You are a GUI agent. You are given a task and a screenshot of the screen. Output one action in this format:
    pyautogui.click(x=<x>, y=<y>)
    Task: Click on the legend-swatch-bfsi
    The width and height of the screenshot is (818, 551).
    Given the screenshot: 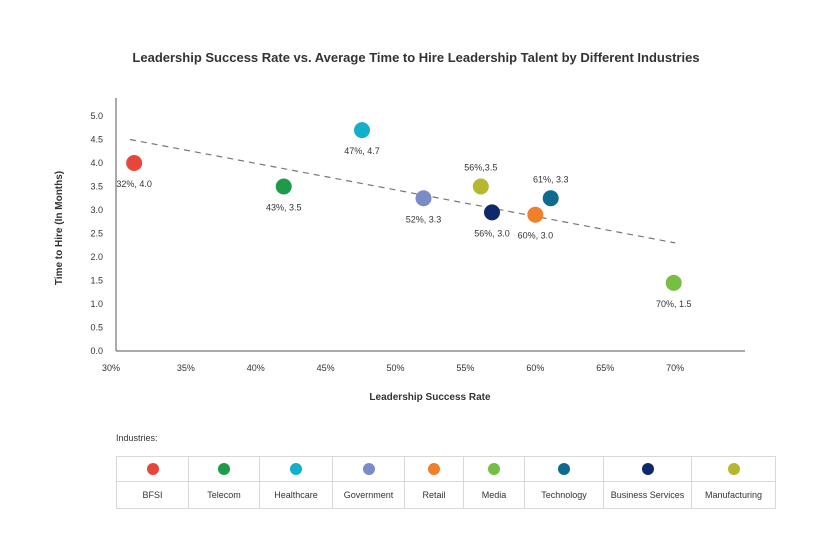 What is the action you would take?
    pyautogui.click(x=152, y=469)
    